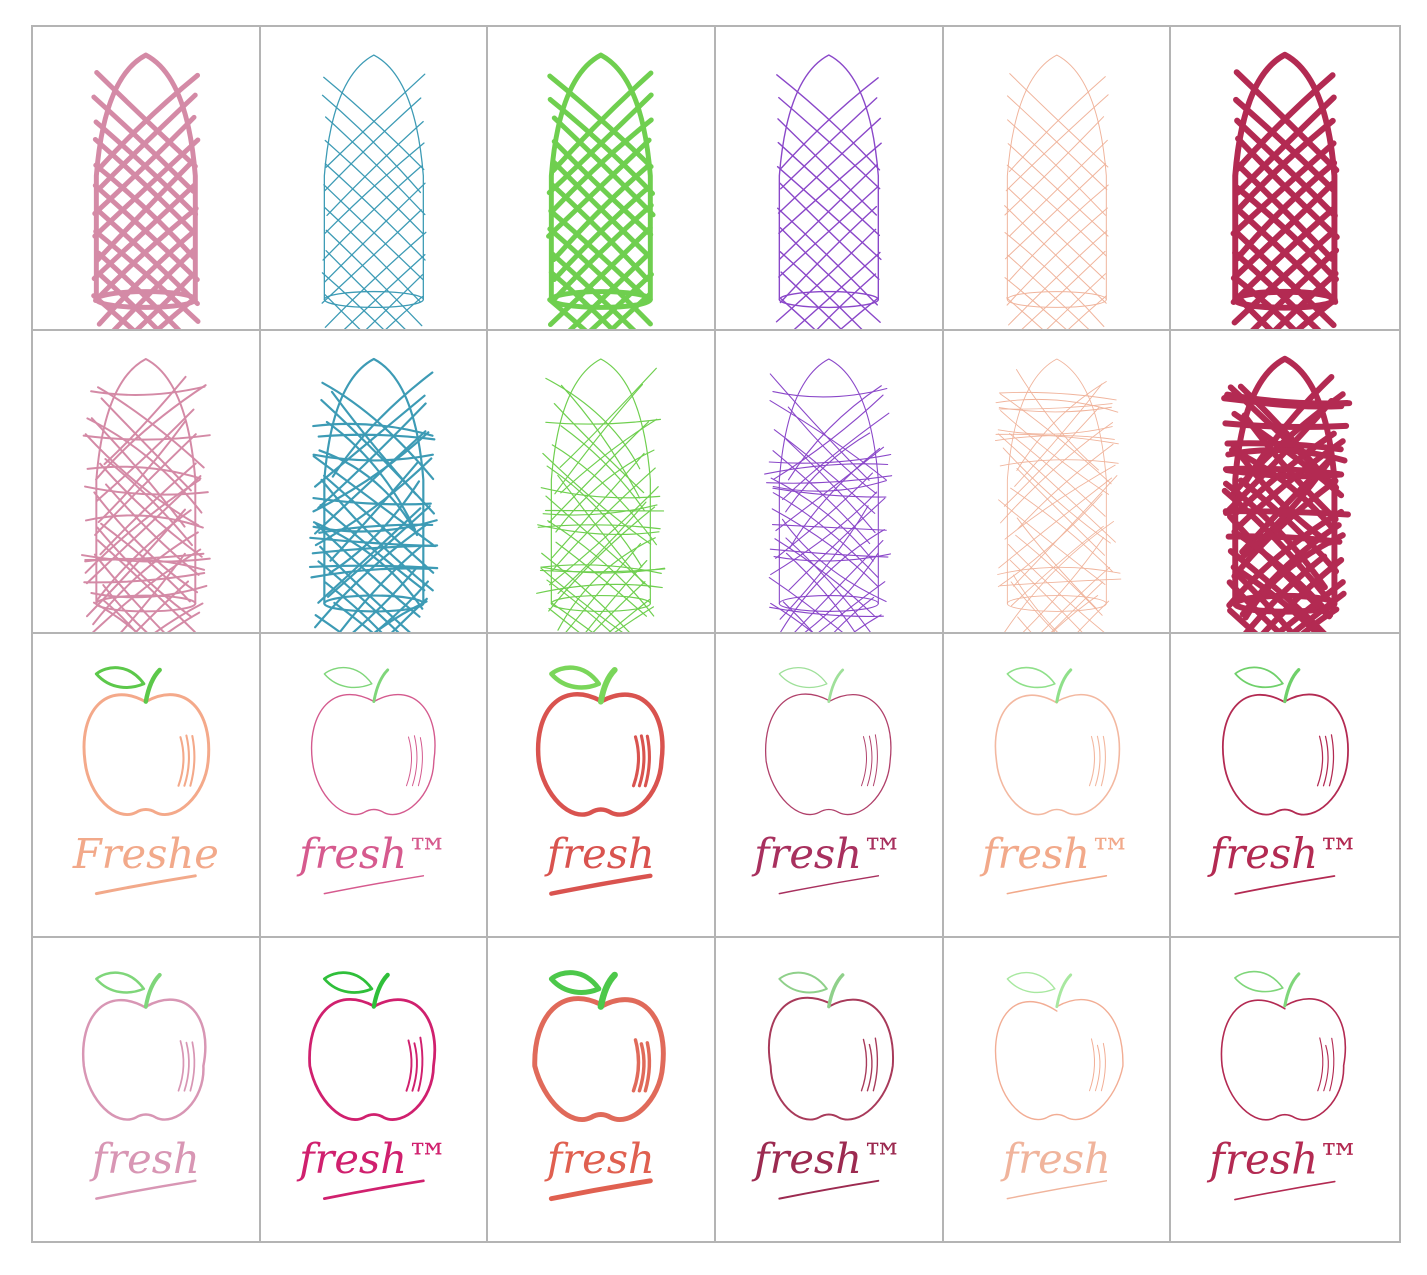  I want to click on sketch-cell-r0-c0, so click(147, 179).